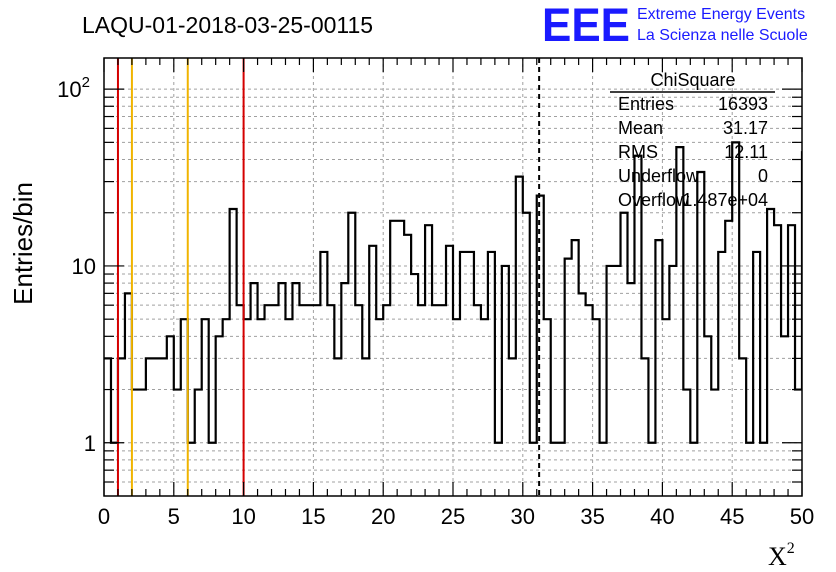  What do you see at coordinates (777, 556) in the screenshot?
I see `x-axis-label-main: X` at bounding box center [777, 556].